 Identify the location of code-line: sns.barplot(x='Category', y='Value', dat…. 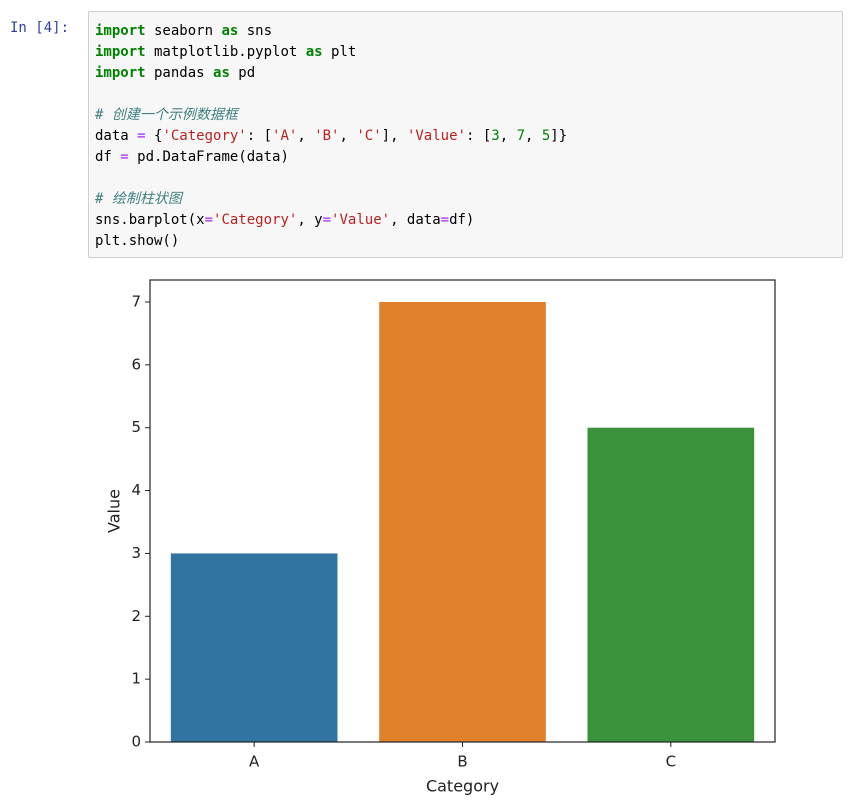
(465, 220).